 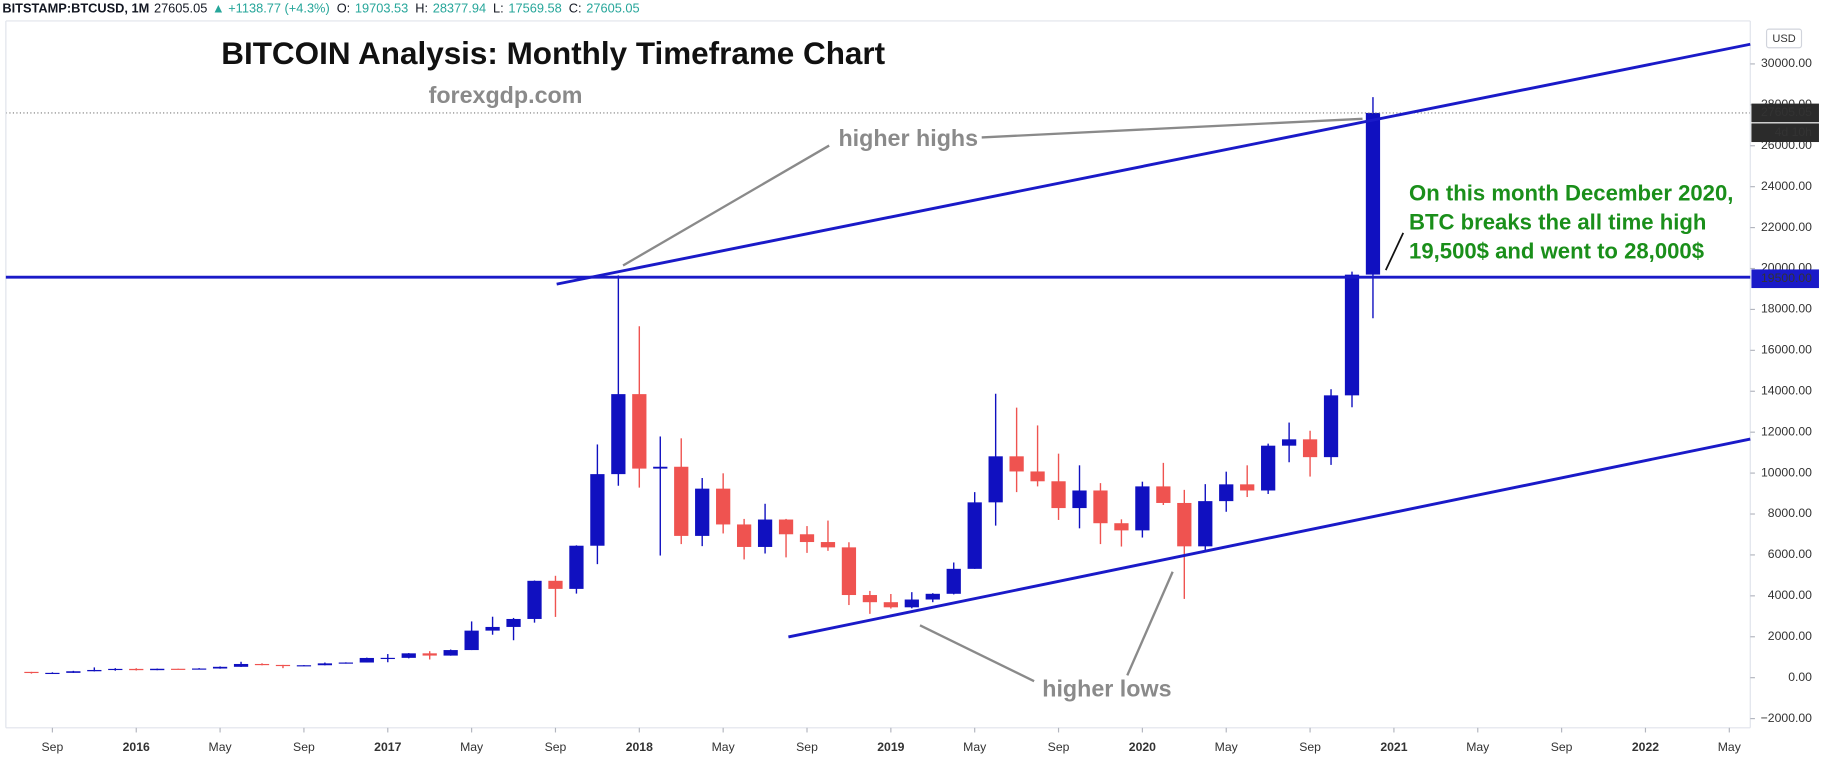 I want to click on subtitle: forexgdp.com, so click(x=506, y=95).